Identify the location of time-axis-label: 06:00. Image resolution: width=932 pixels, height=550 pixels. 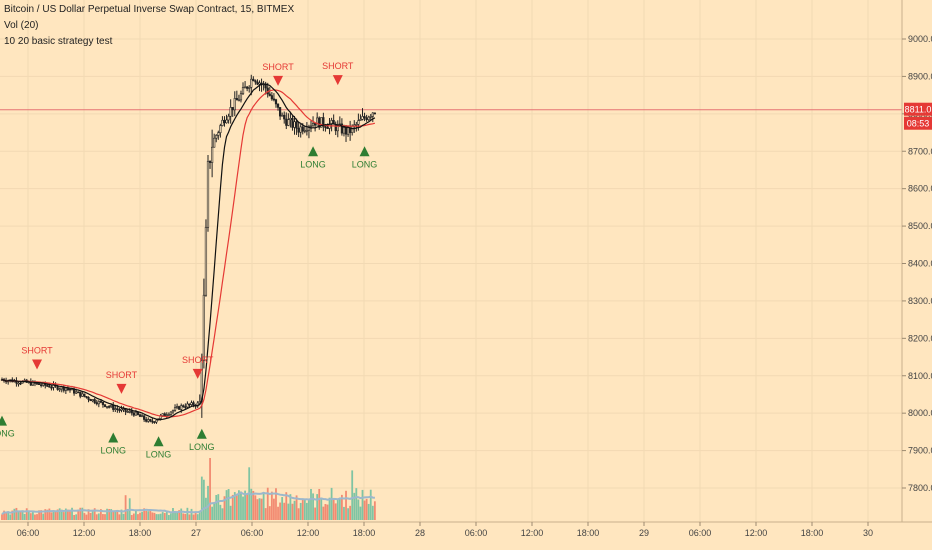
(252, 533).